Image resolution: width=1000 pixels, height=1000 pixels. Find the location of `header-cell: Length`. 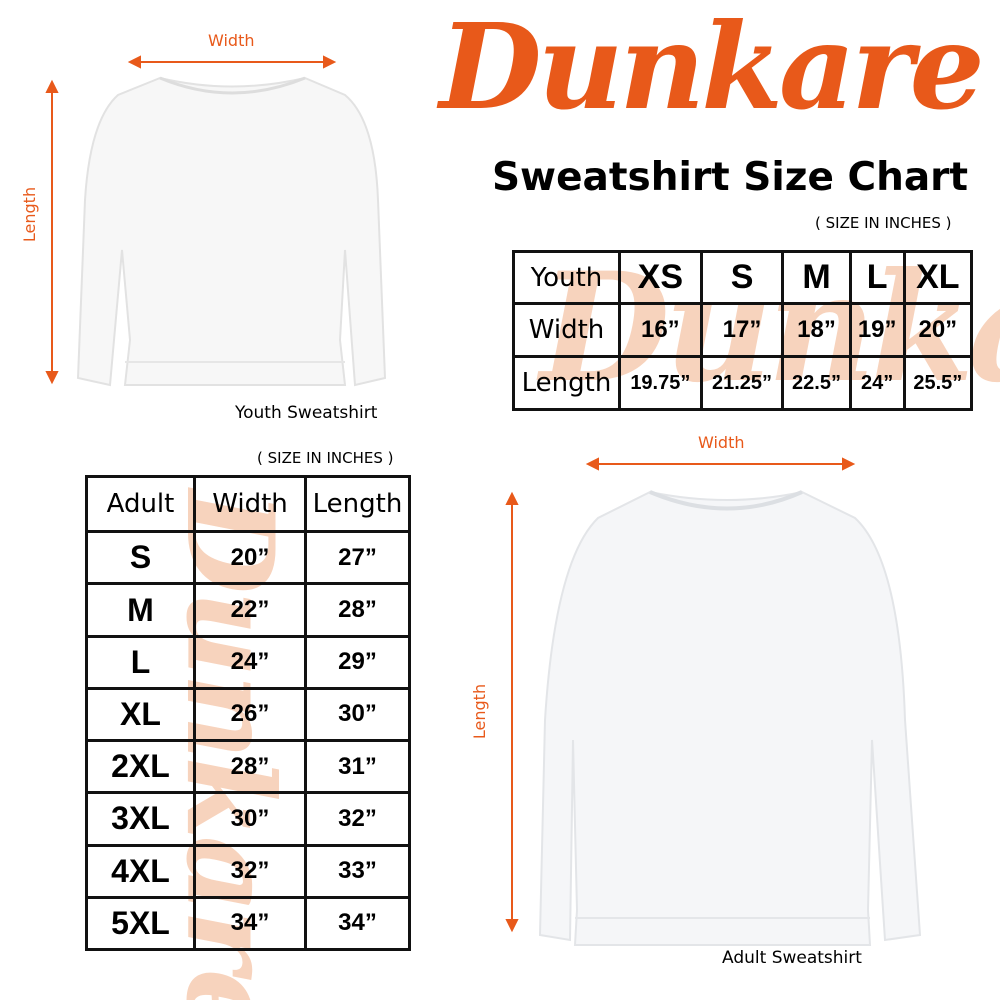

header-cell: Length is located at coordinates (357, 504).